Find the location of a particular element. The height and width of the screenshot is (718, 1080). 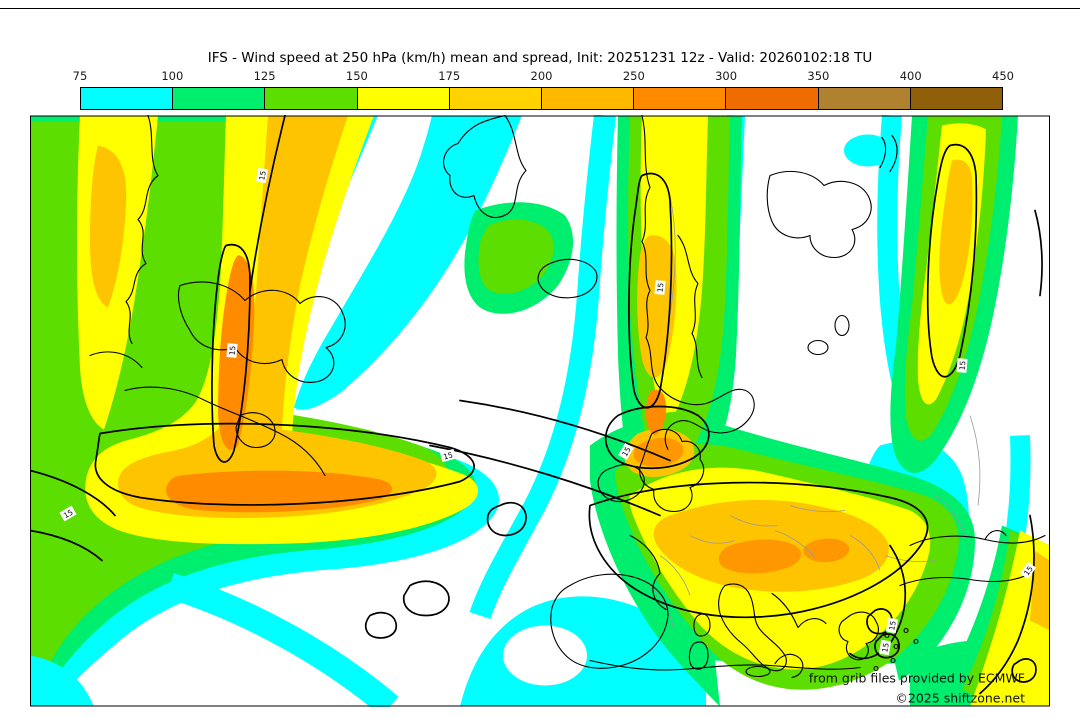

colorbar-tick: 300 is located at coordinates (726, 76).